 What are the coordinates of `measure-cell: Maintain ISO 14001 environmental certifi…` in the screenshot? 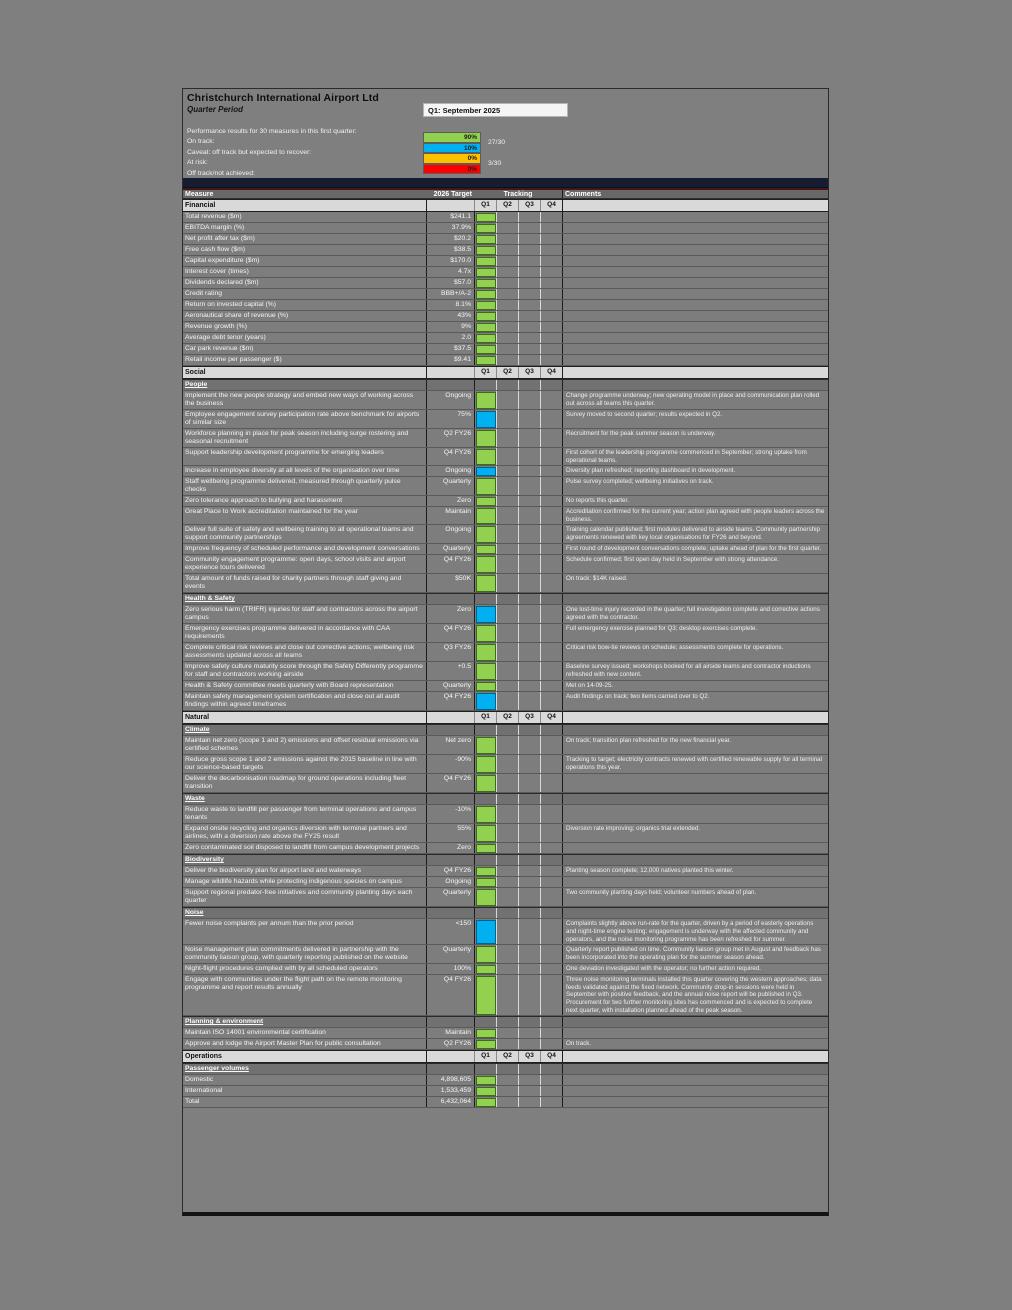 It's located at (255, 1033).